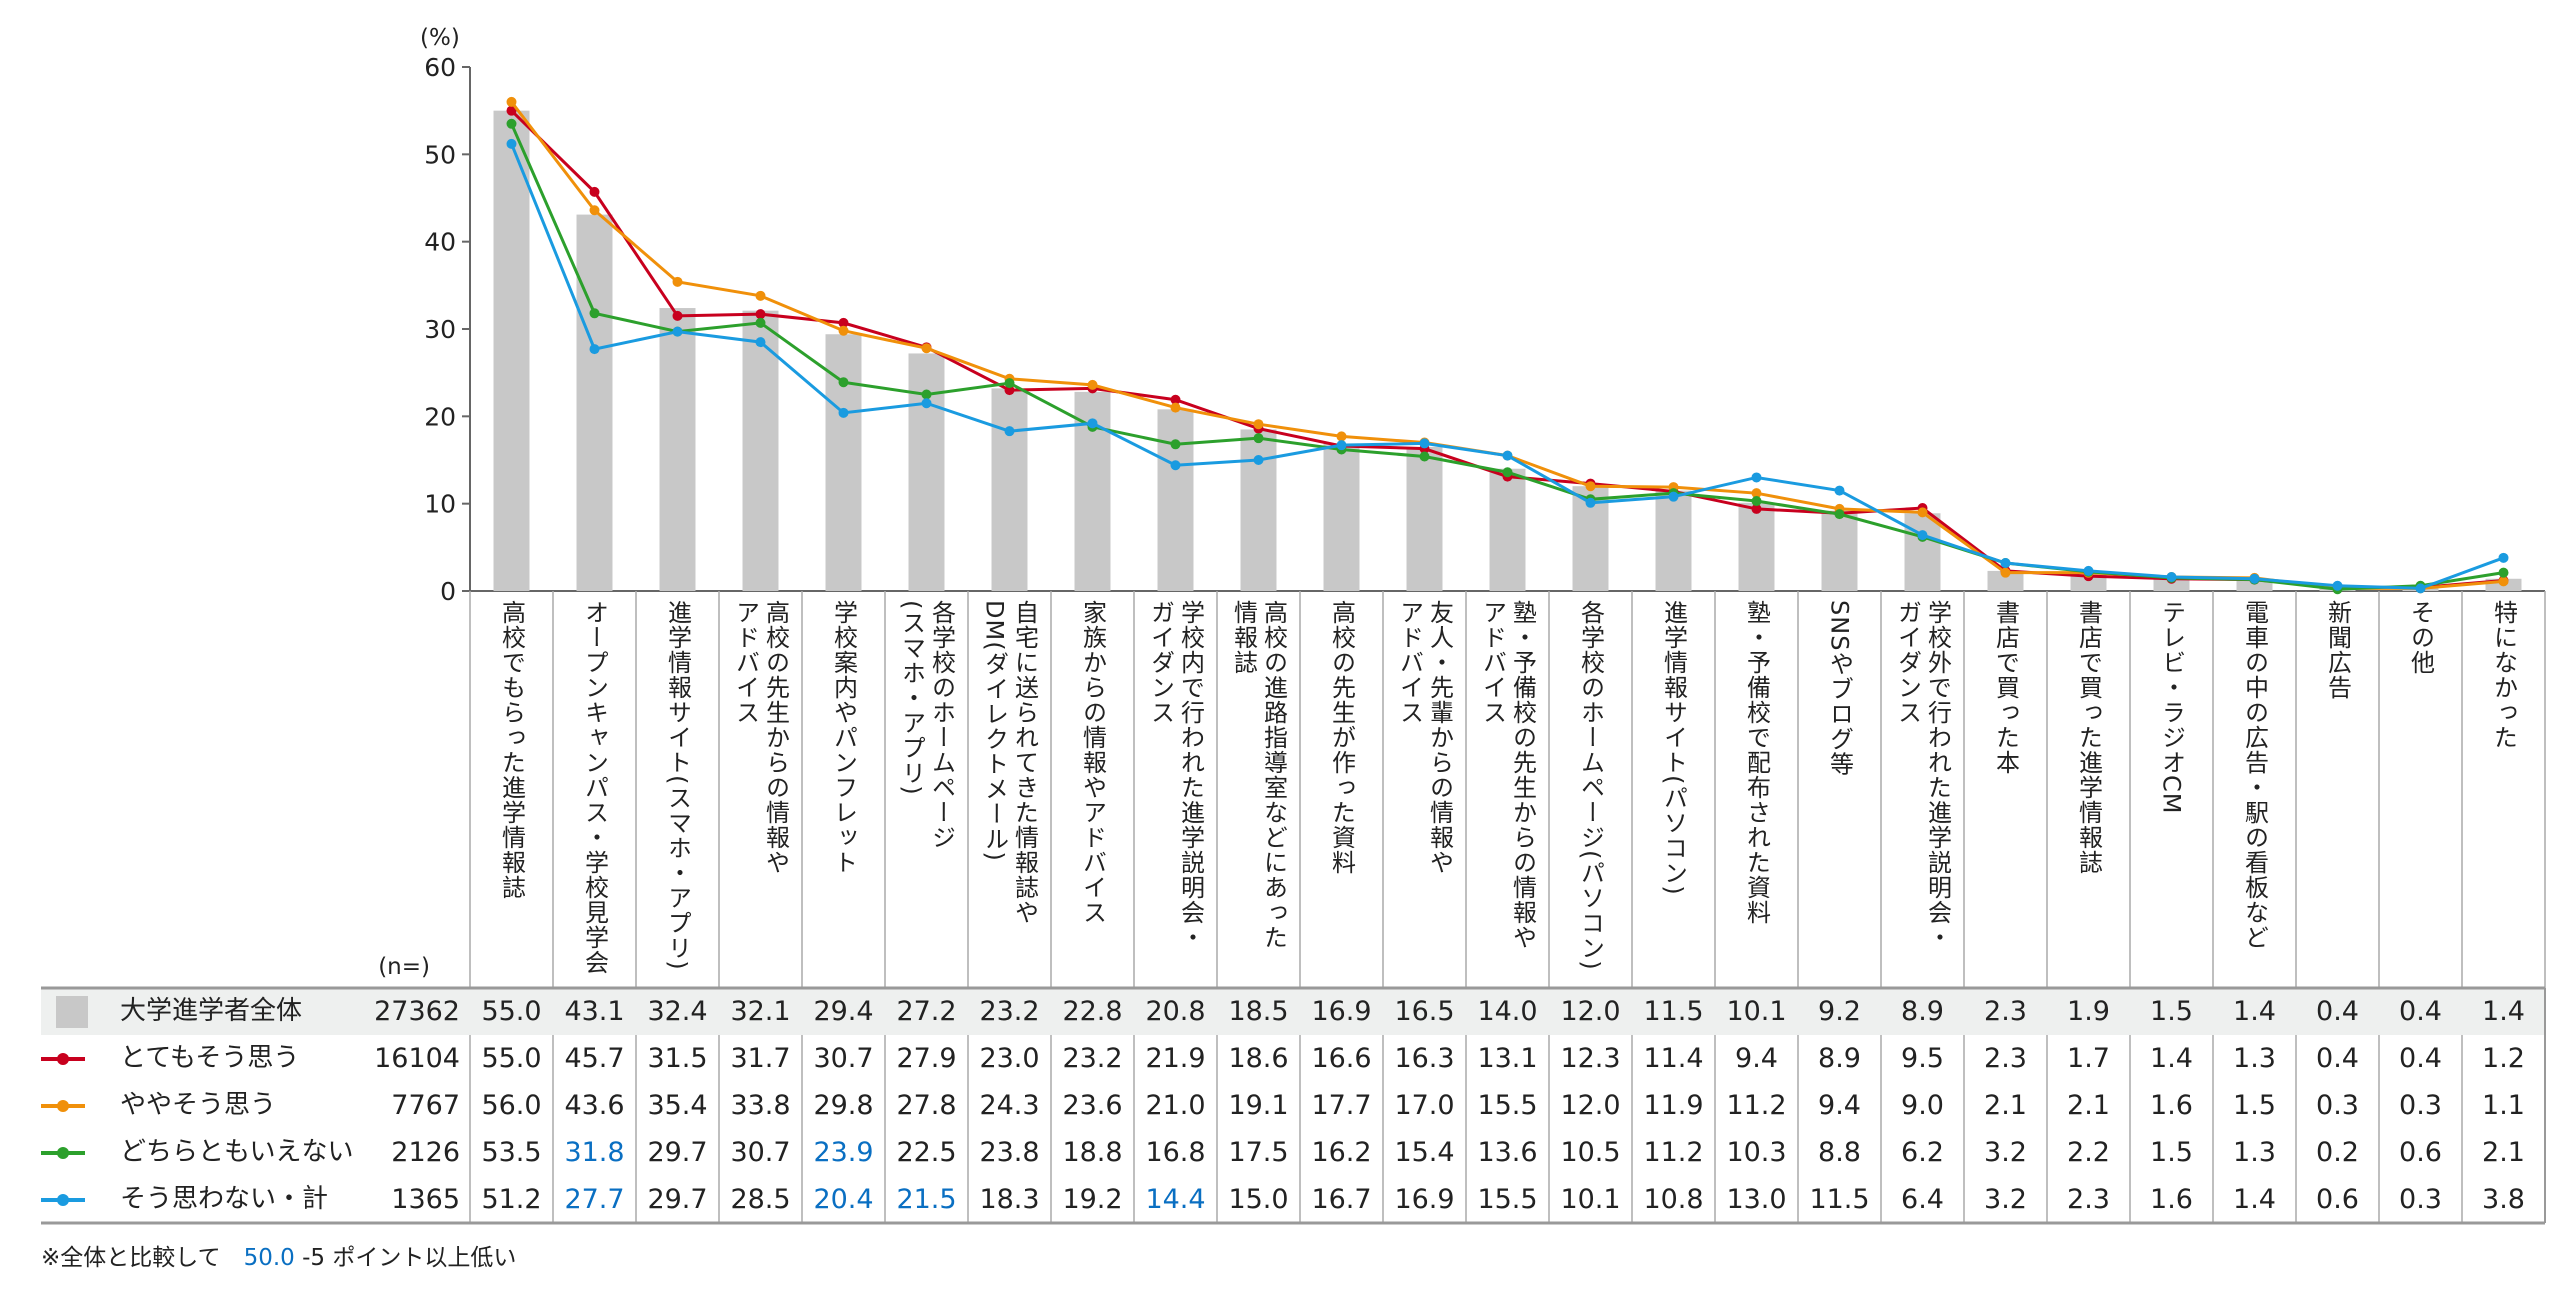  What do you see at coordinates (1258, 775) in the screenshot?
I see `category-text: 高校の進路指導室などにあった 情報誌` at bounding box center [1258, 775].